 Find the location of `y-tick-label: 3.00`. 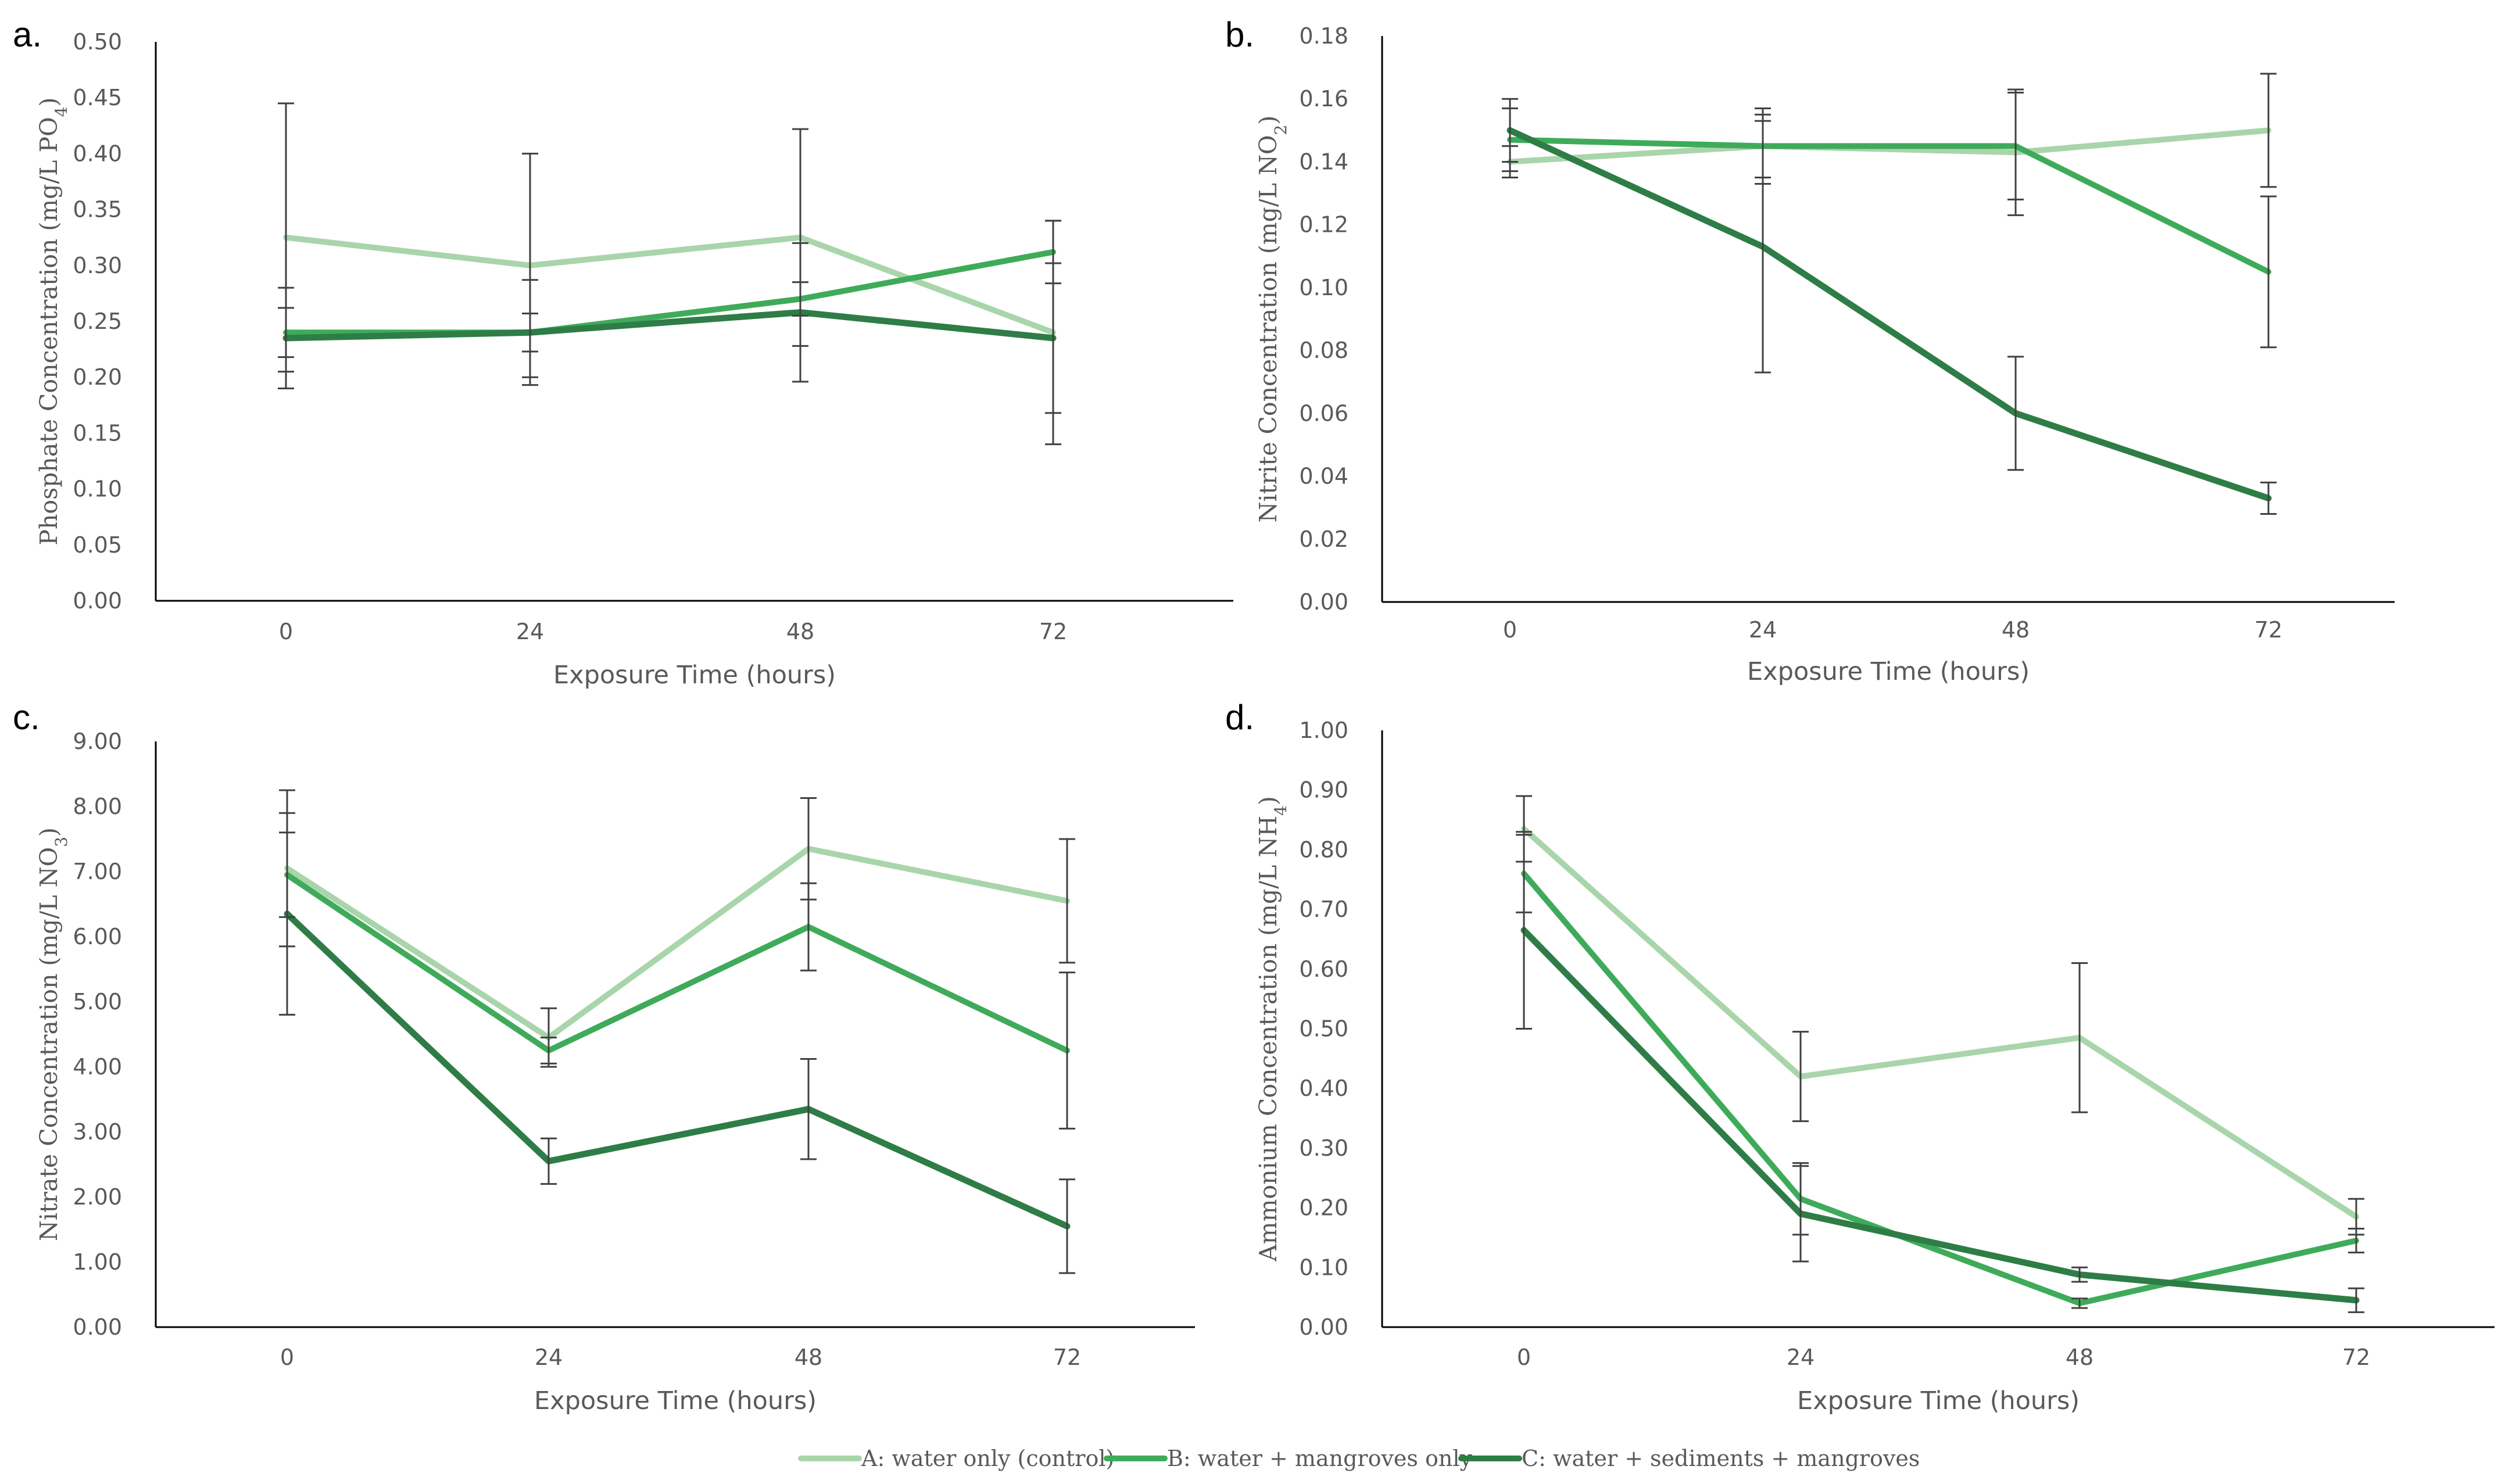

y-tick-label: 3.00 is located at coordinates (97, 1132).